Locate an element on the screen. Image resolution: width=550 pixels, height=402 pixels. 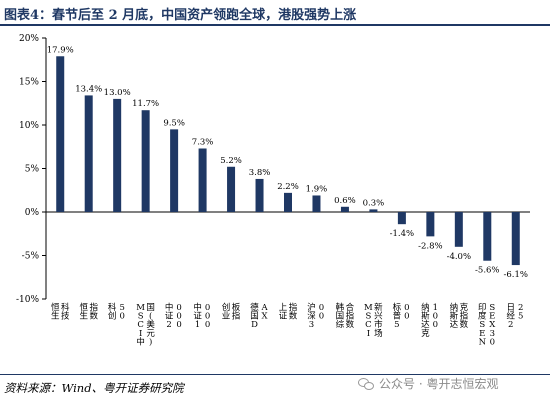
y-tick-label: 20% is located at coordinates (29, 39).